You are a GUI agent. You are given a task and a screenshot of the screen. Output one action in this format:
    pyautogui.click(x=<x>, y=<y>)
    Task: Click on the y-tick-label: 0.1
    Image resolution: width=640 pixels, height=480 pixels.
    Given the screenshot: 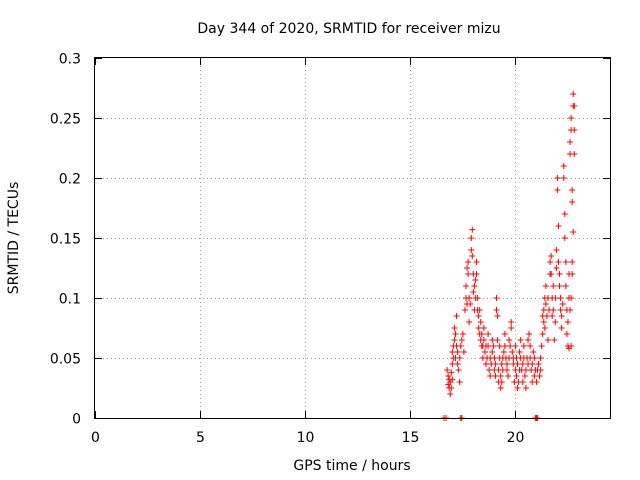 What is the action you would take?
    pyautogui.click(x=70, y=300)
    